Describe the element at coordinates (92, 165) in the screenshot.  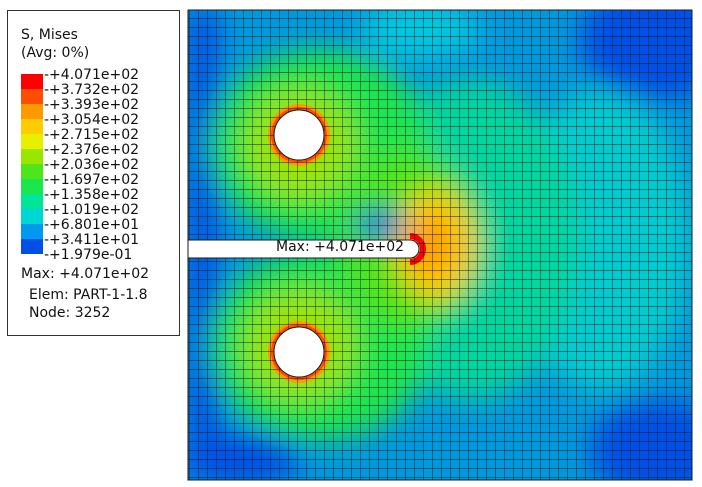
I see `legend-label: -+2.036e+02` at that location.